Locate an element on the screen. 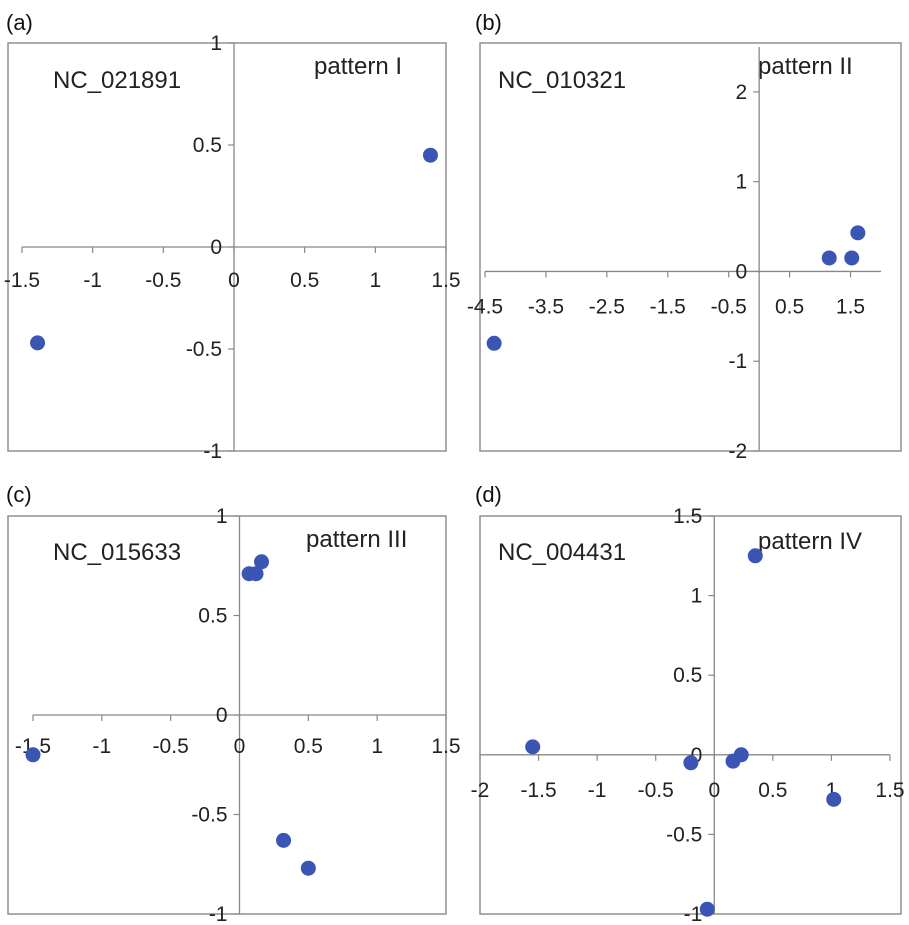 The width and height of the screenshot is (909, 925). y-tick-label: 2 is located at coordinates (741, 92).